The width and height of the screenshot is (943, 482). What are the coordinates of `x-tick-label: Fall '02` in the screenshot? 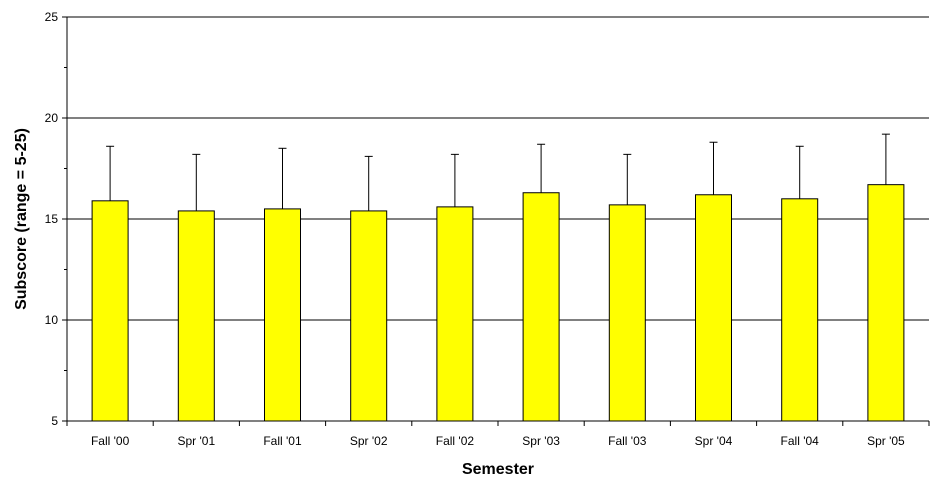 It's located at (455, 441).